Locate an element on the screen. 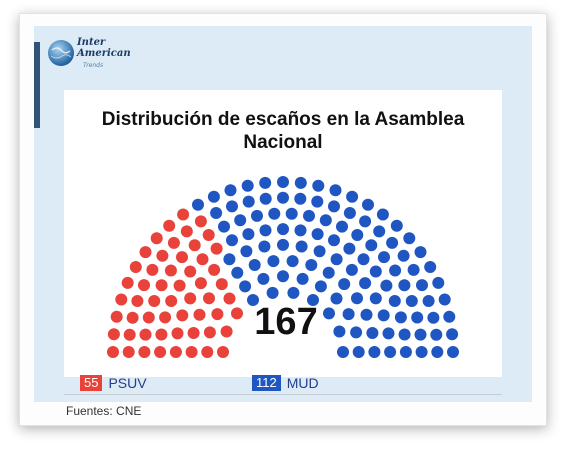 The height and width of the screenshot is (454, 566). legend-psuv-label: PSUV is located at coordinates (127, 383).